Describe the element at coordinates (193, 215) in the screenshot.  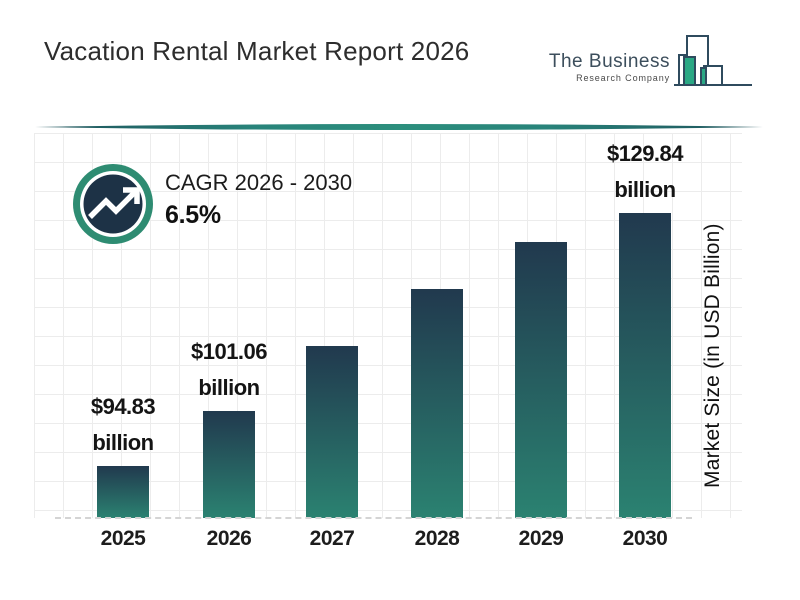
I see `cagr-value: 6.5%` at that location.